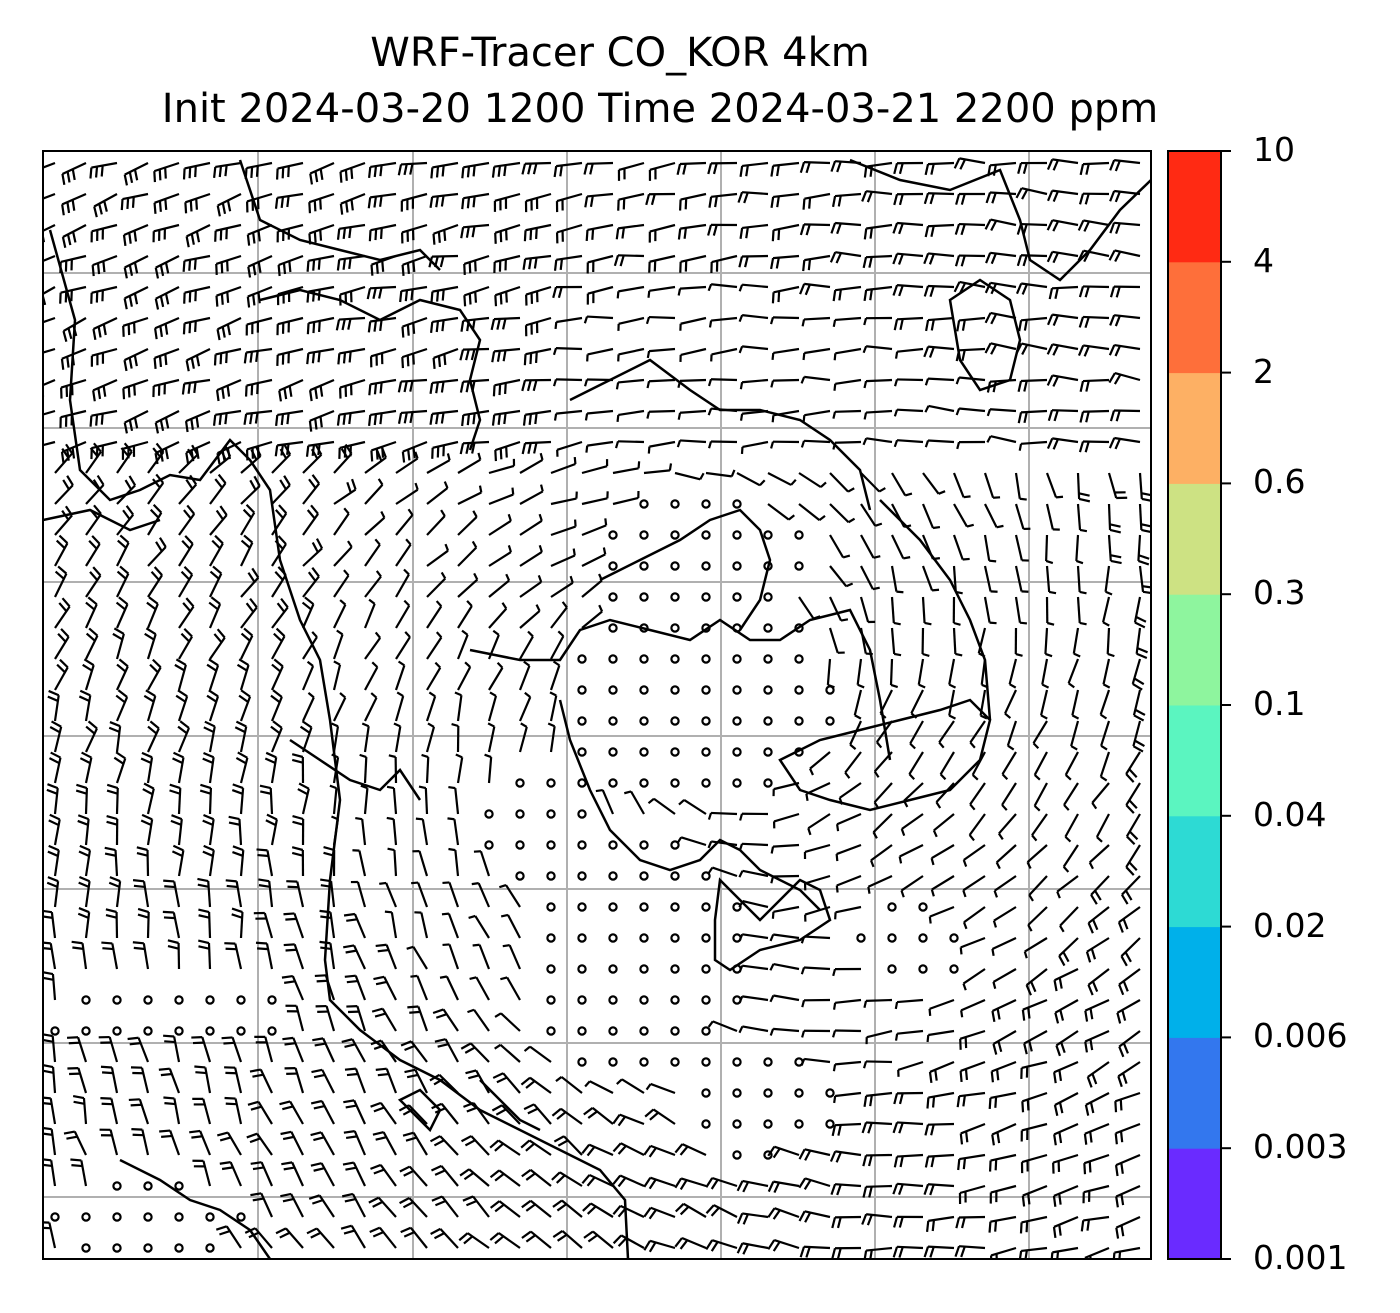 The width and height of the screenshot is (1400, 1313). I want to click on colorbar-tick-label: 0.001, so click(1300, 1257).